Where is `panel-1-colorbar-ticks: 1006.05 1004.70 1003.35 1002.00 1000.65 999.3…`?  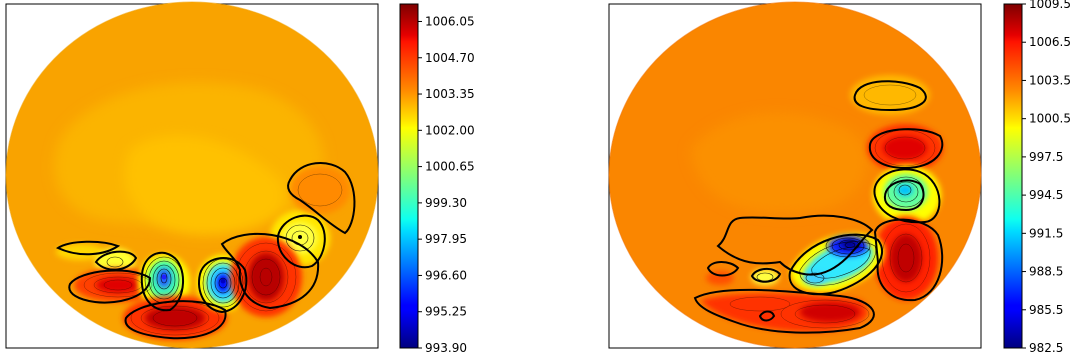
panel-1-colorbar-ticks: 1006.05 1004.70 1003.35 1002.00 1000.65 999.3… is located at coordinates (446, 184).